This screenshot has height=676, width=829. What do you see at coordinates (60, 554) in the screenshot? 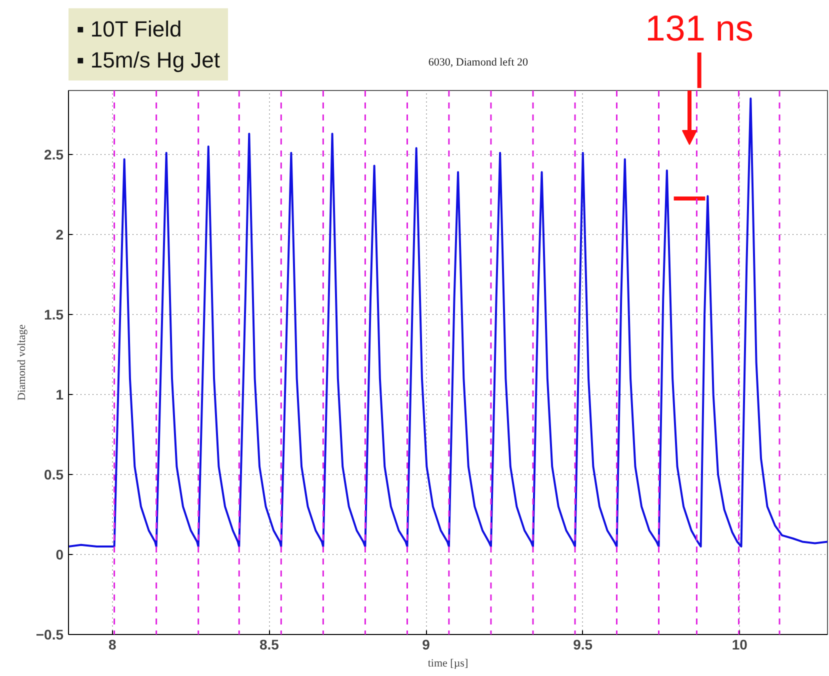
I see `y-tick-label: 0` at bounding box center [60, 554].